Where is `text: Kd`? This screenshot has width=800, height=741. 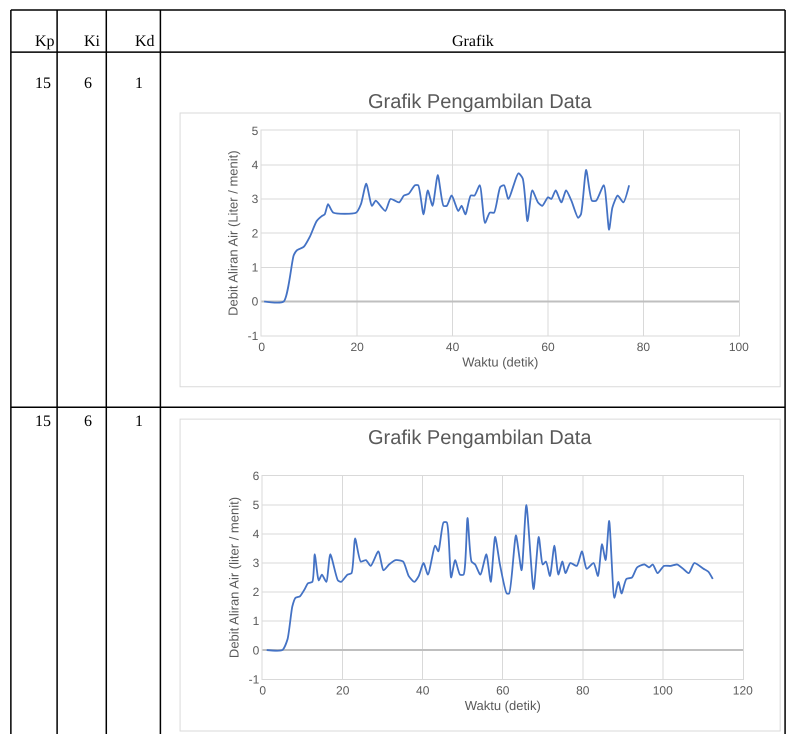
text: Kd is located at coordinates (145, 41).